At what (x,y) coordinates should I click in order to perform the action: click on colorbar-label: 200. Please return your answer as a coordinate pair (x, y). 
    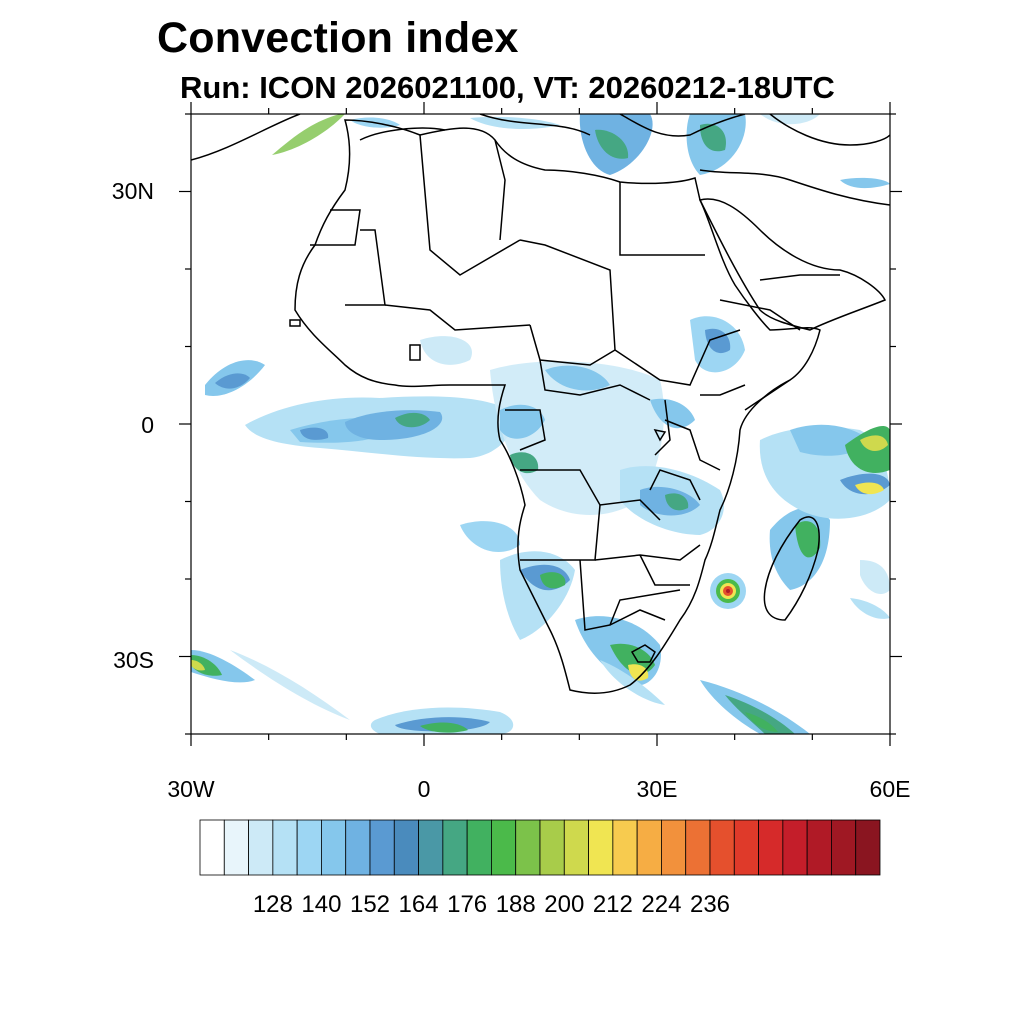
    Looking at the image, I should click on (564, 904).